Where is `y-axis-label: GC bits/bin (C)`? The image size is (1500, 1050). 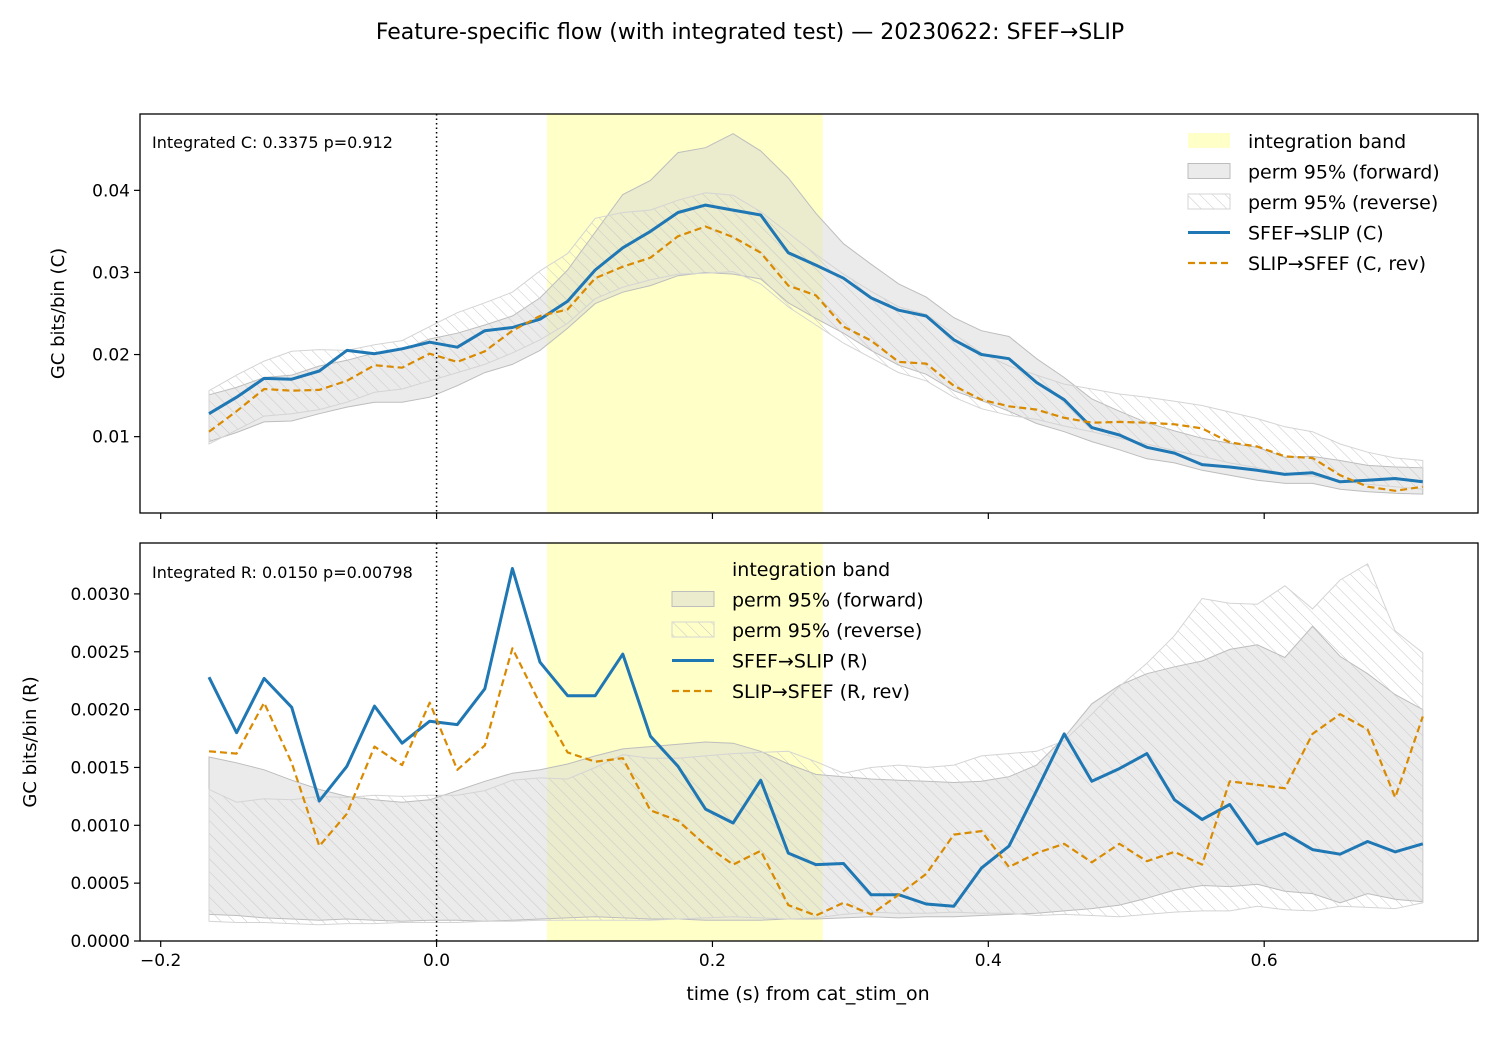
y-axis-label: GC bits/bin (C) is located at coordinates (58, 313).